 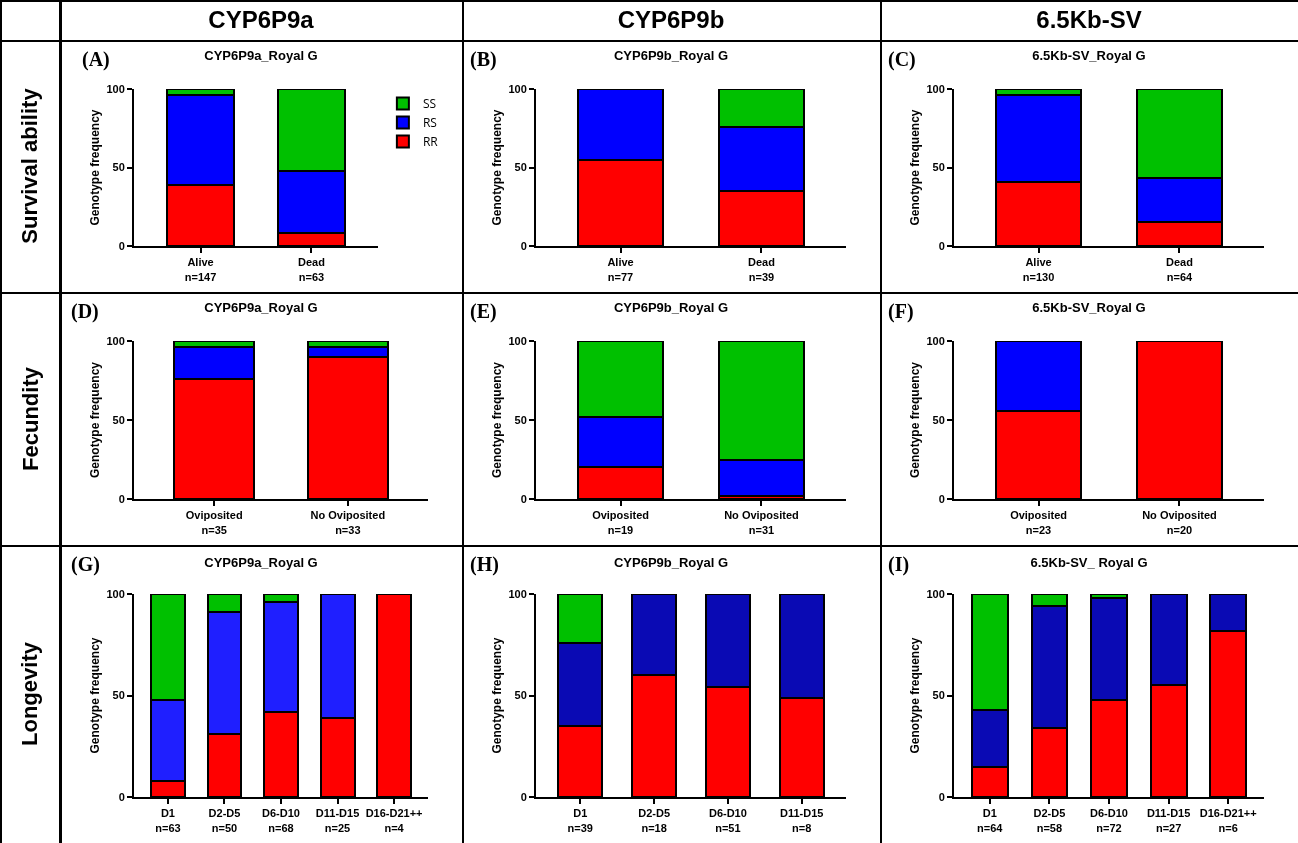 I want to click on text: (C), so click(x=902, y=59).